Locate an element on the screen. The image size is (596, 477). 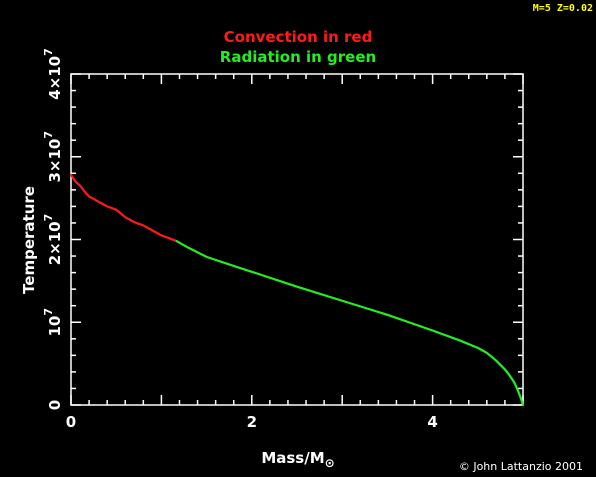
y-tick-label-base: 10 is located at coordinates (55, 326).